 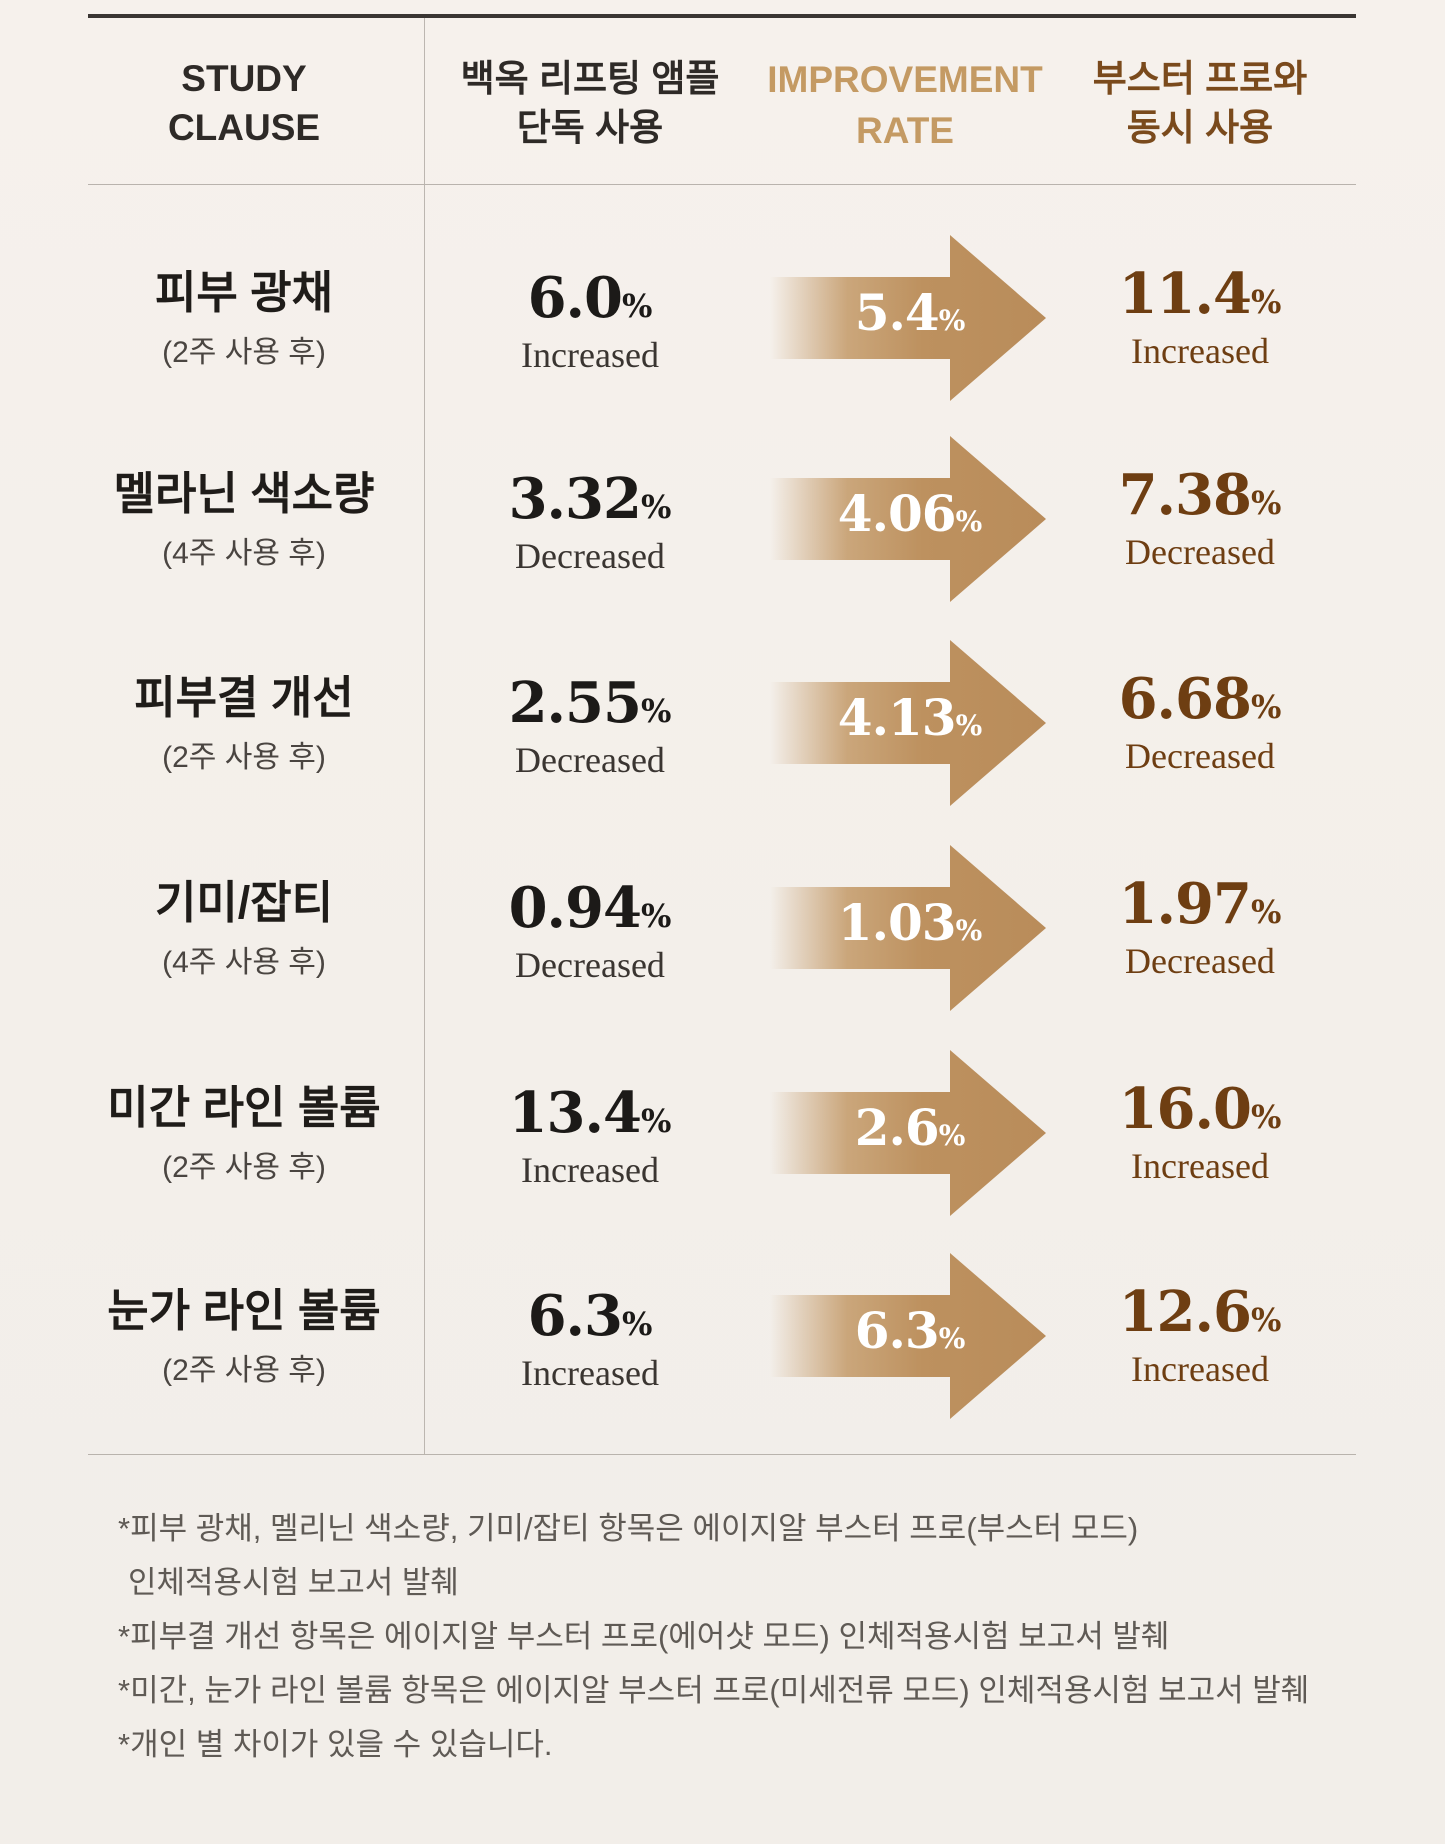 What do you see at coordinates (575, 703) in the screenshot?
I see `solo-value: 2.55` at bounding box center [575, 703].